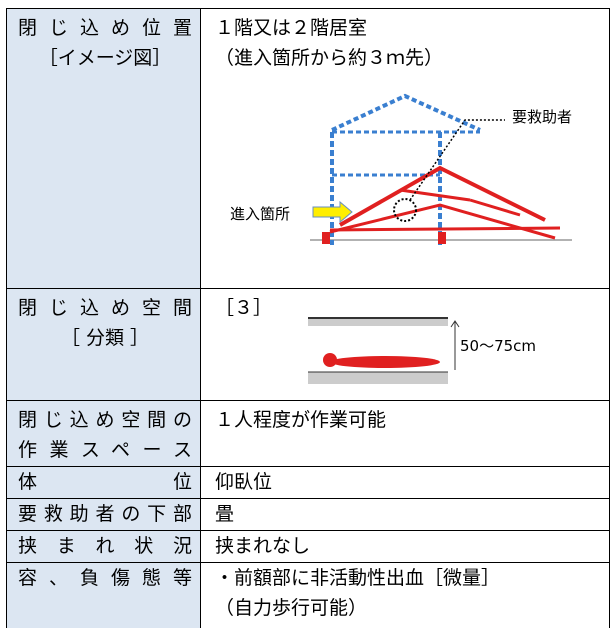 This screenshot has height=628, width=616. I want to click on row-content: ・前額部に非活動性出血［微量］ （自力歩行可能）, so click(350, 595).